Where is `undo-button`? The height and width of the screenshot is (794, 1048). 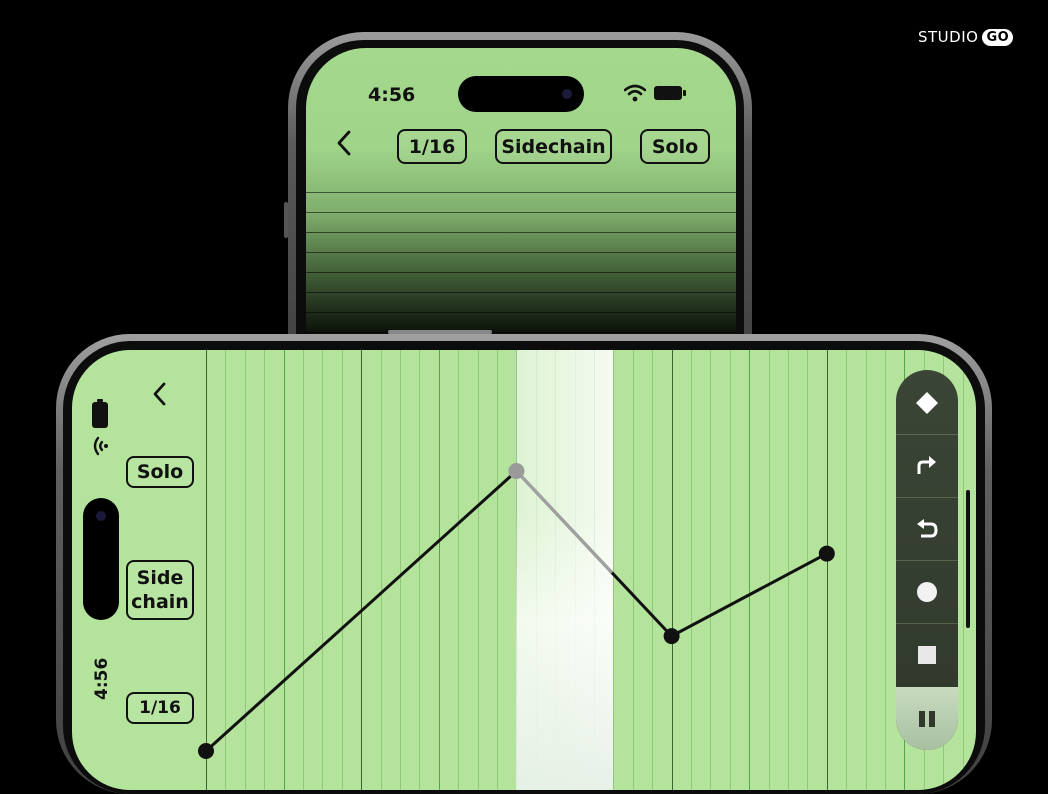 undo-button is located at coordinates (927, 529).